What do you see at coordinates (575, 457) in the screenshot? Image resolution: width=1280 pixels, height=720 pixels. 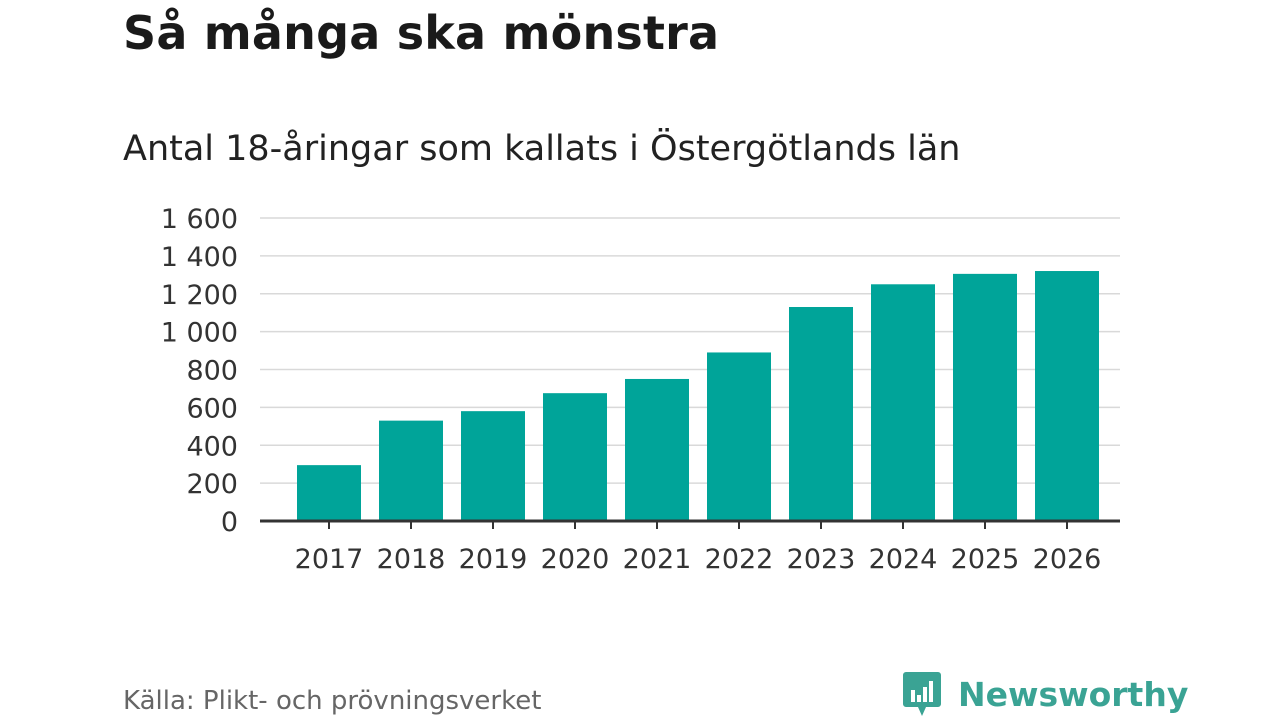 I see `bar-2020` at bounding box center [575, 457].